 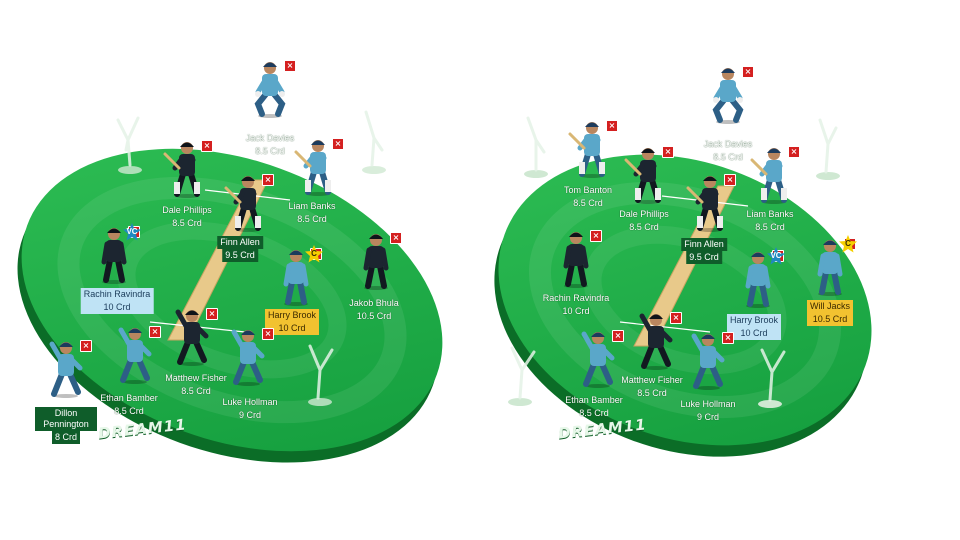 What do you see at coordinates (592, 148) in the screenshot?
I see `player-figure-tom-banton` at bounding box center [592, 148].